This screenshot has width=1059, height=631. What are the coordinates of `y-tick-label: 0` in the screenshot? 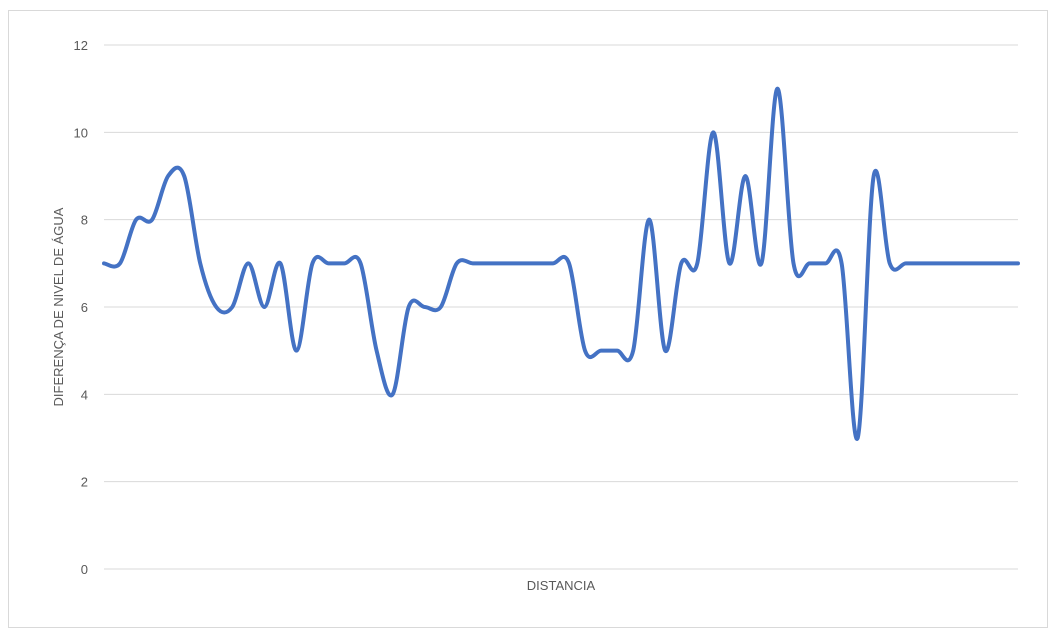 It's located at (84, 569).